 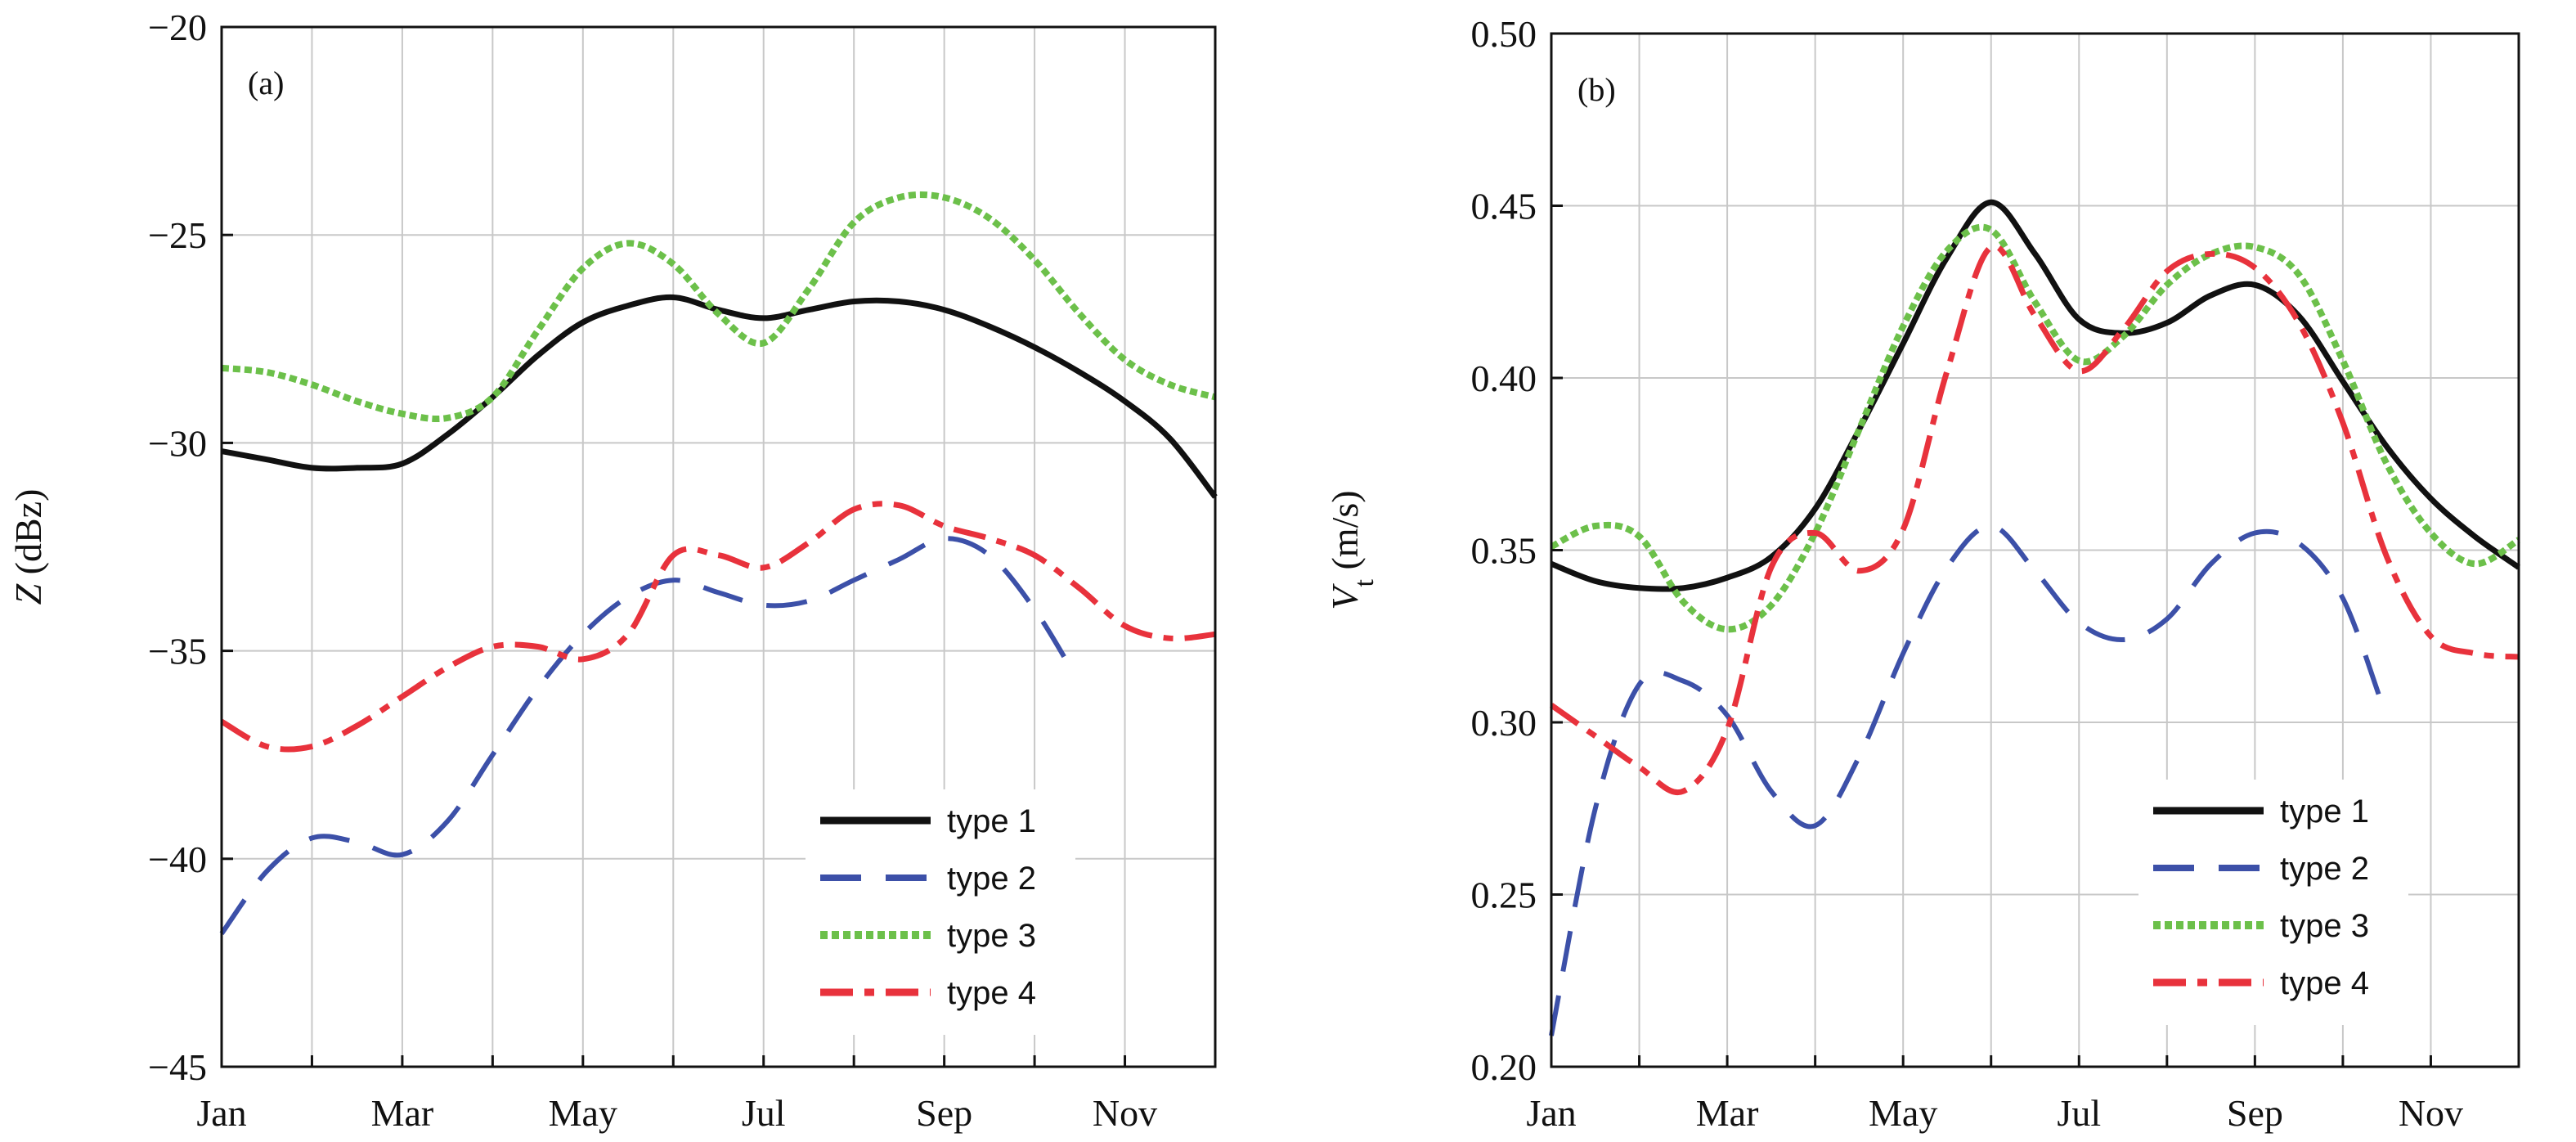 What do you see at coordinates (1352, 549) in the screenshot?
I see `y-axis-title: Vt (m/s)` at bounding box center [1352, 549].